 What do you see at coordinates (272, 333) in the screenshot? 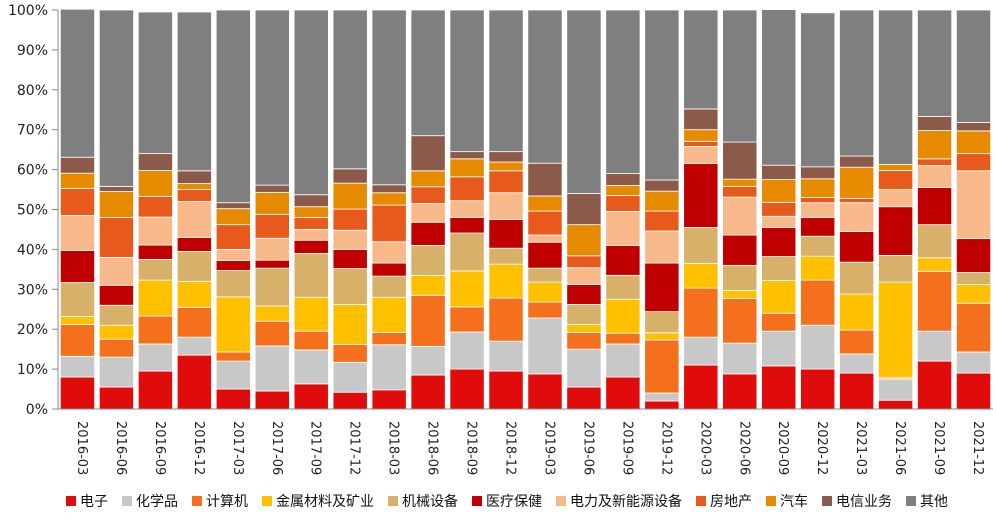
I see `bar-segment-2017-06-计算机` at bounding box center [272, 333].